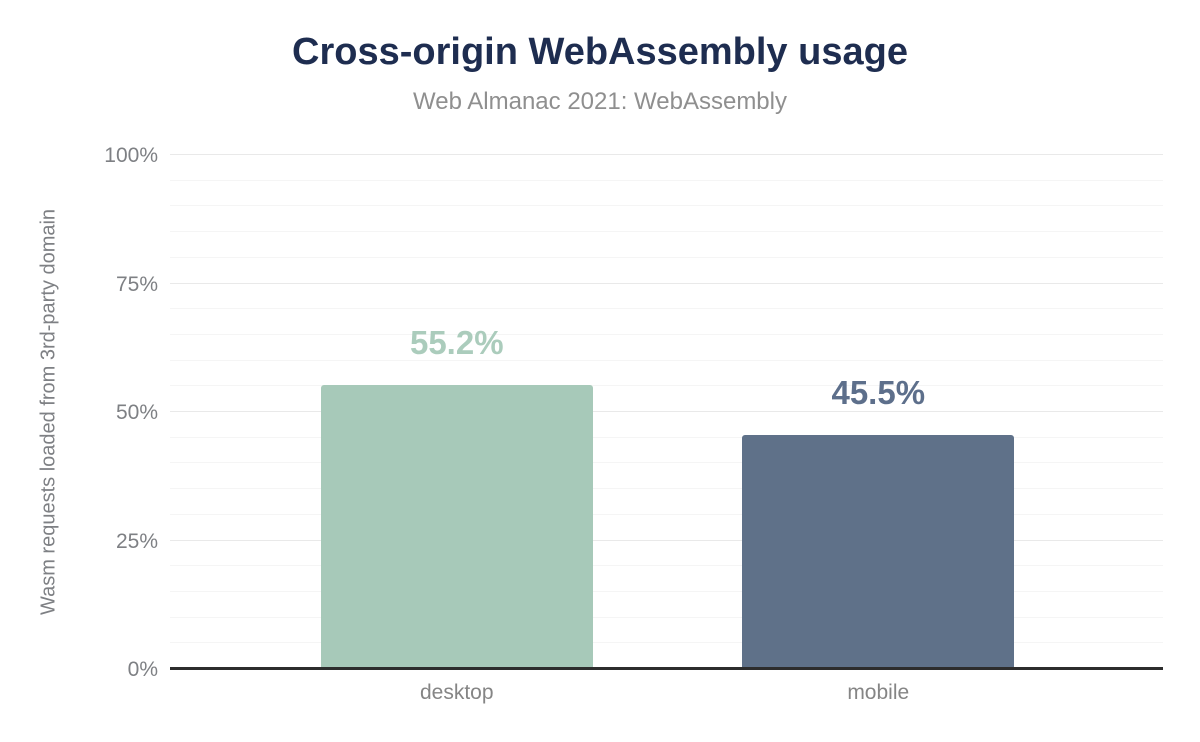 Image resolution: width=1200 pixels, height=742 pixels. Describe the element at coordinates (878, 692) in the screenshot. I see `x-axis-label-mobile: mobile` at that location.